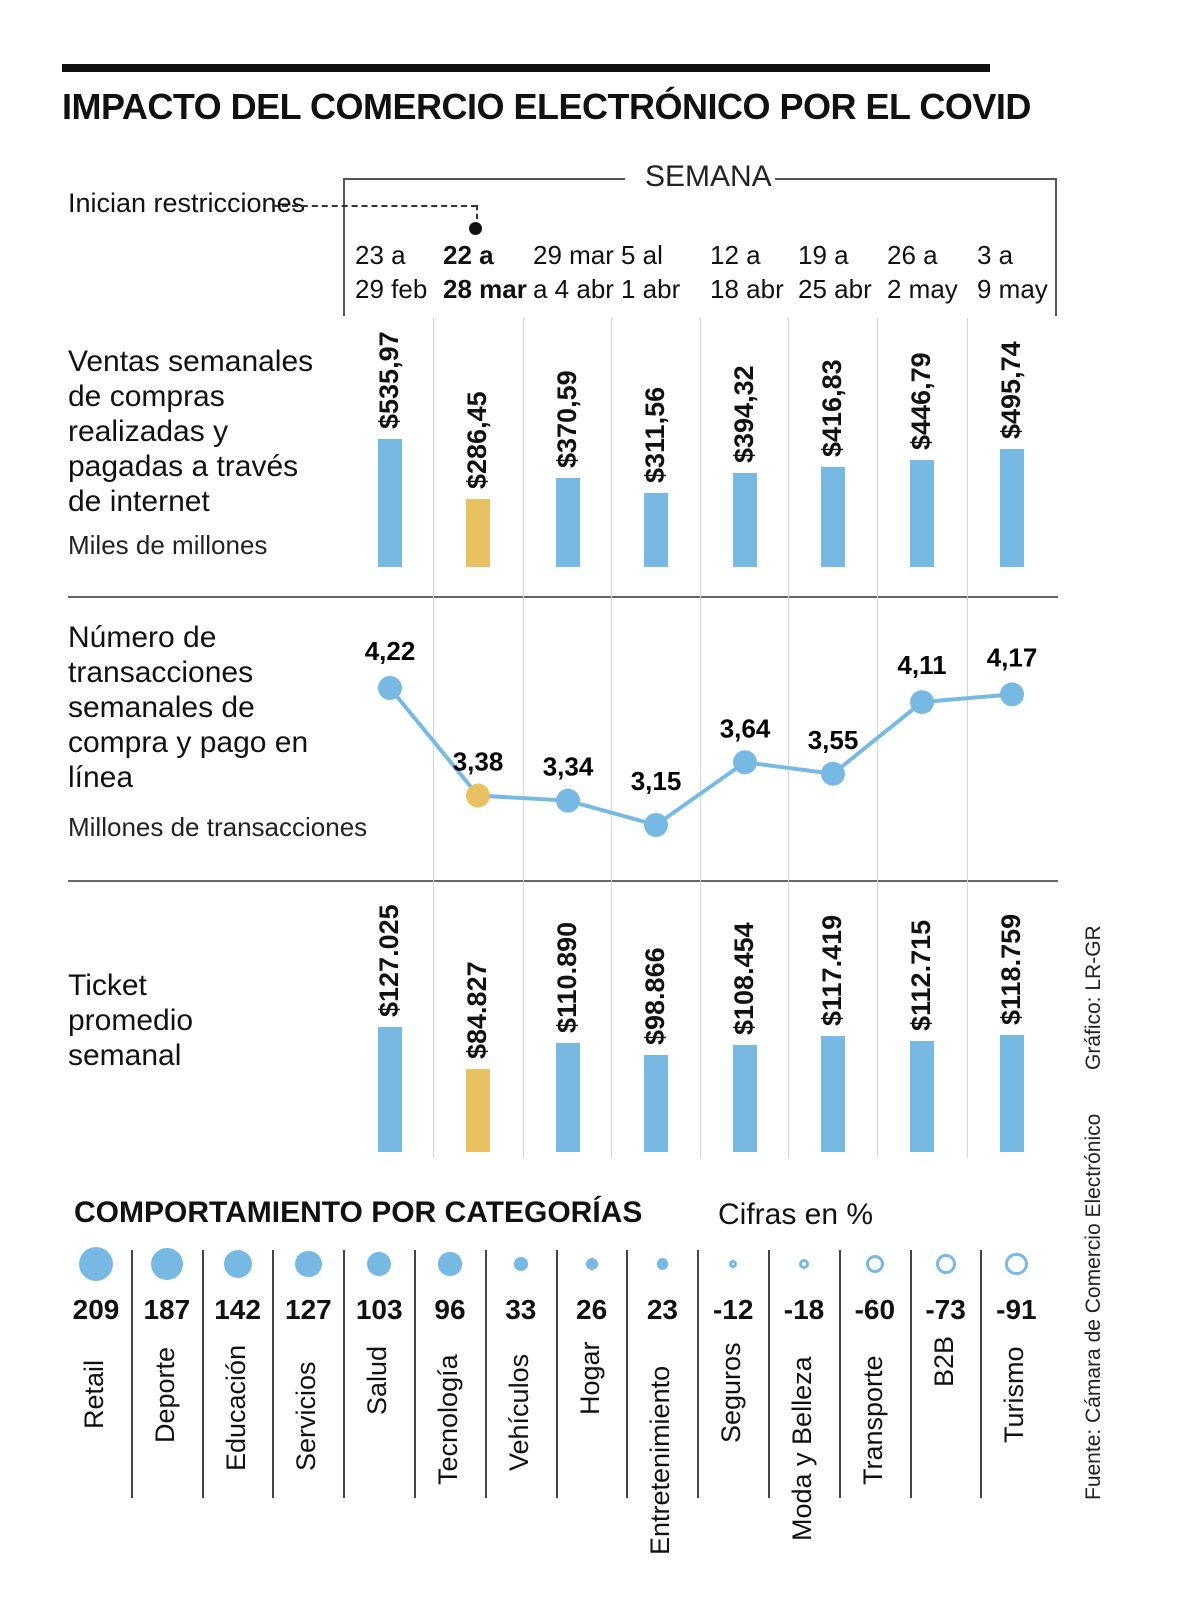  I want to click on week-header: 26 a 2 may, so click(922, 272).